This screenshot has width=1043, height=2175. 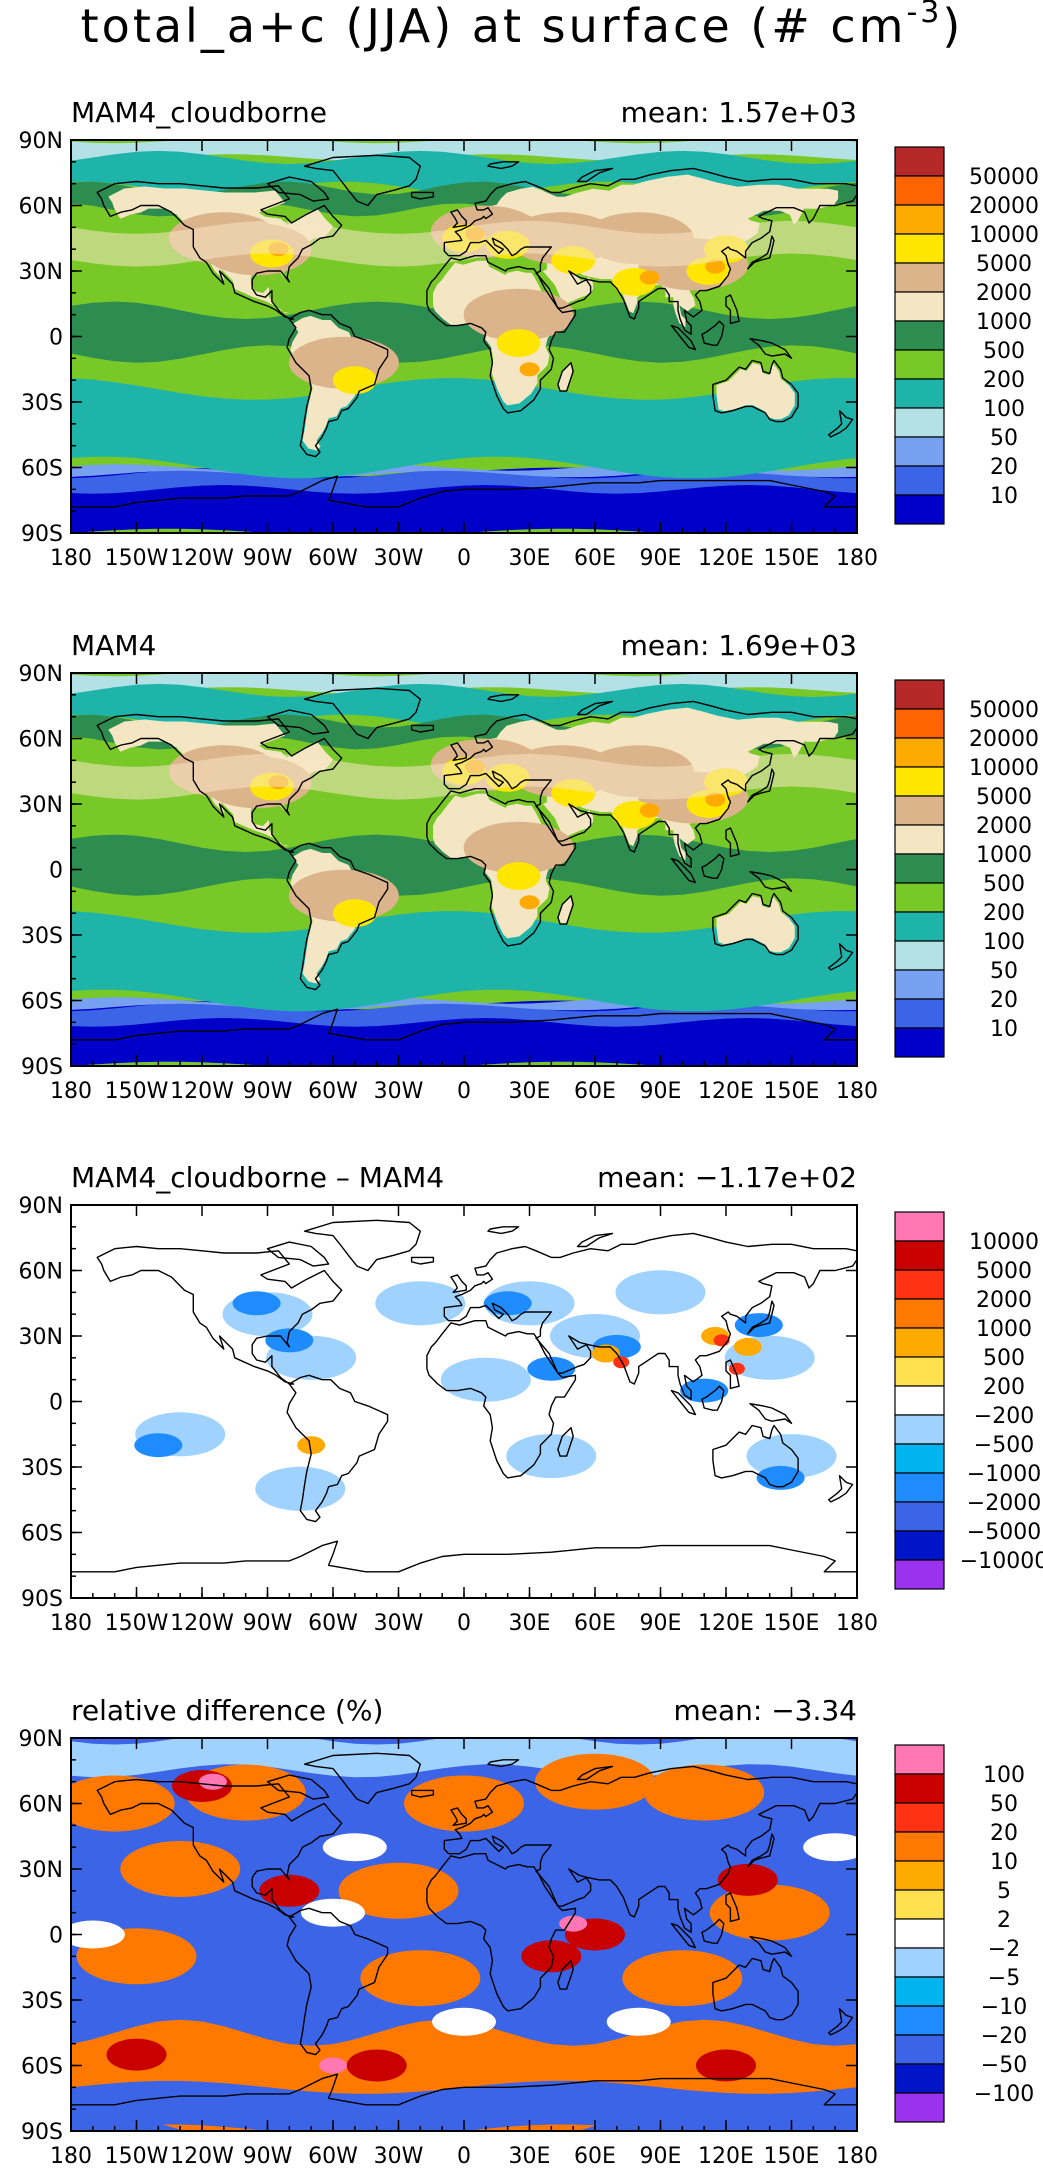 What do you see at coordinates (1004, 1862) in the screenshot?
I see `colorbar-label: 10` at bounding box center [1004, 1862].